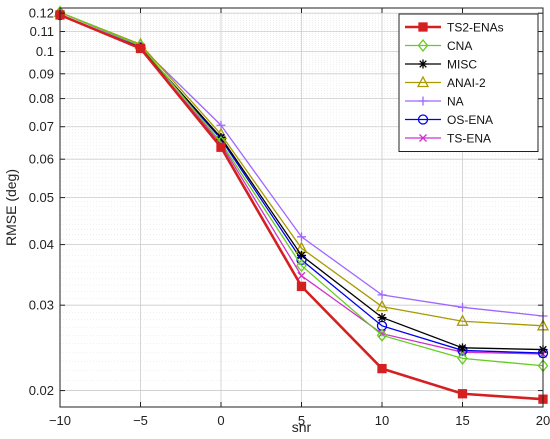 This screenshot has height=439, width=550. I want to click on y-tick-label: 0.07, so click(41, 126).